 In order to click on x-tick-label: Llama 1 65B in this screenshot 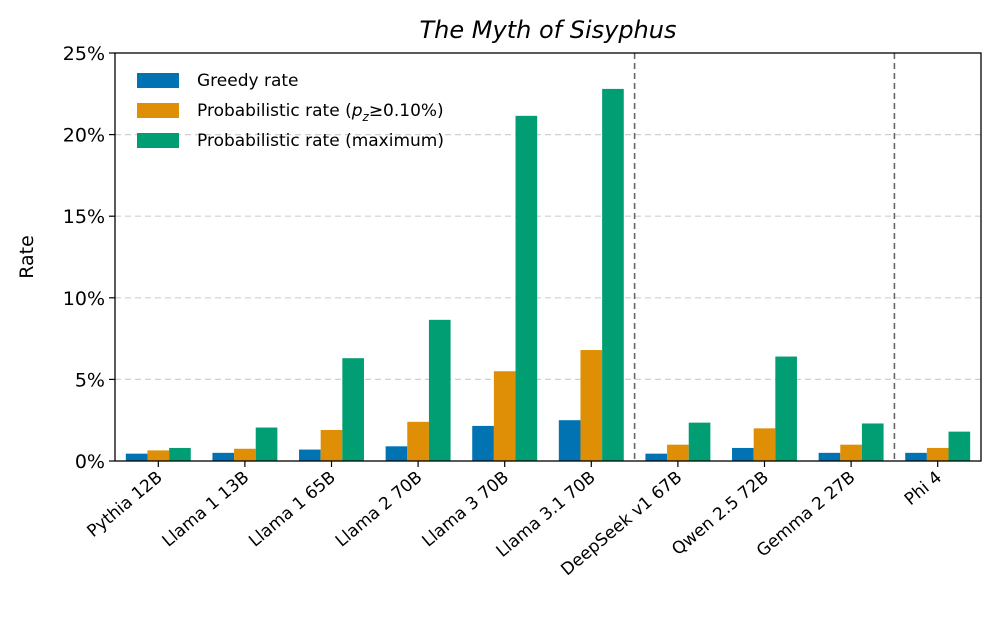, I will do `click(292, 510)`.